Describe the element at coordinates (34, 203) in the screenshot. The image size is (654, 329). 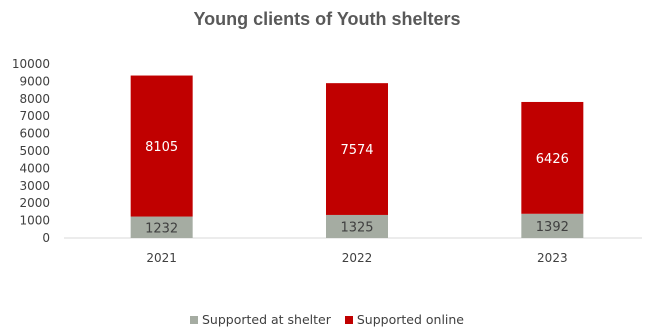
I see `y-tick-label: 2000` at that location.